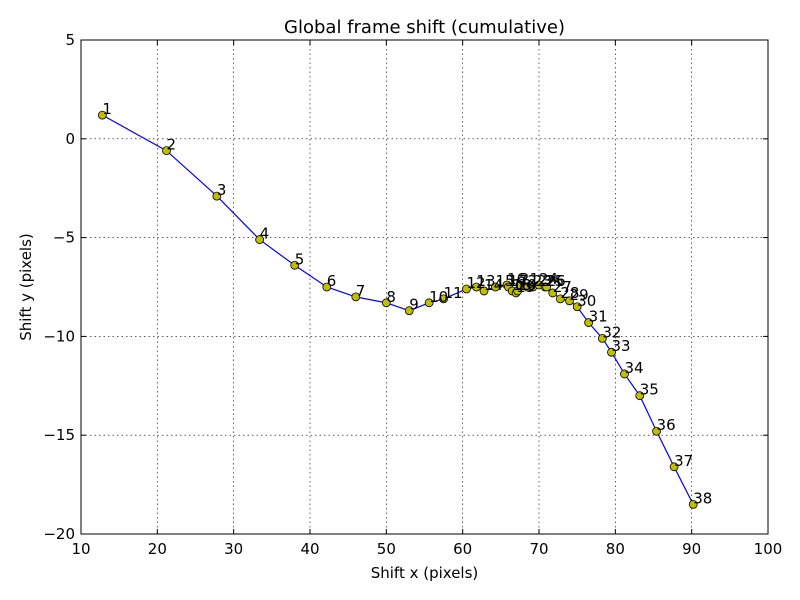 Image resolution: width=800 pixels, height=600 pixels. I want to click on data-point-label: 27, so click(562, 287).